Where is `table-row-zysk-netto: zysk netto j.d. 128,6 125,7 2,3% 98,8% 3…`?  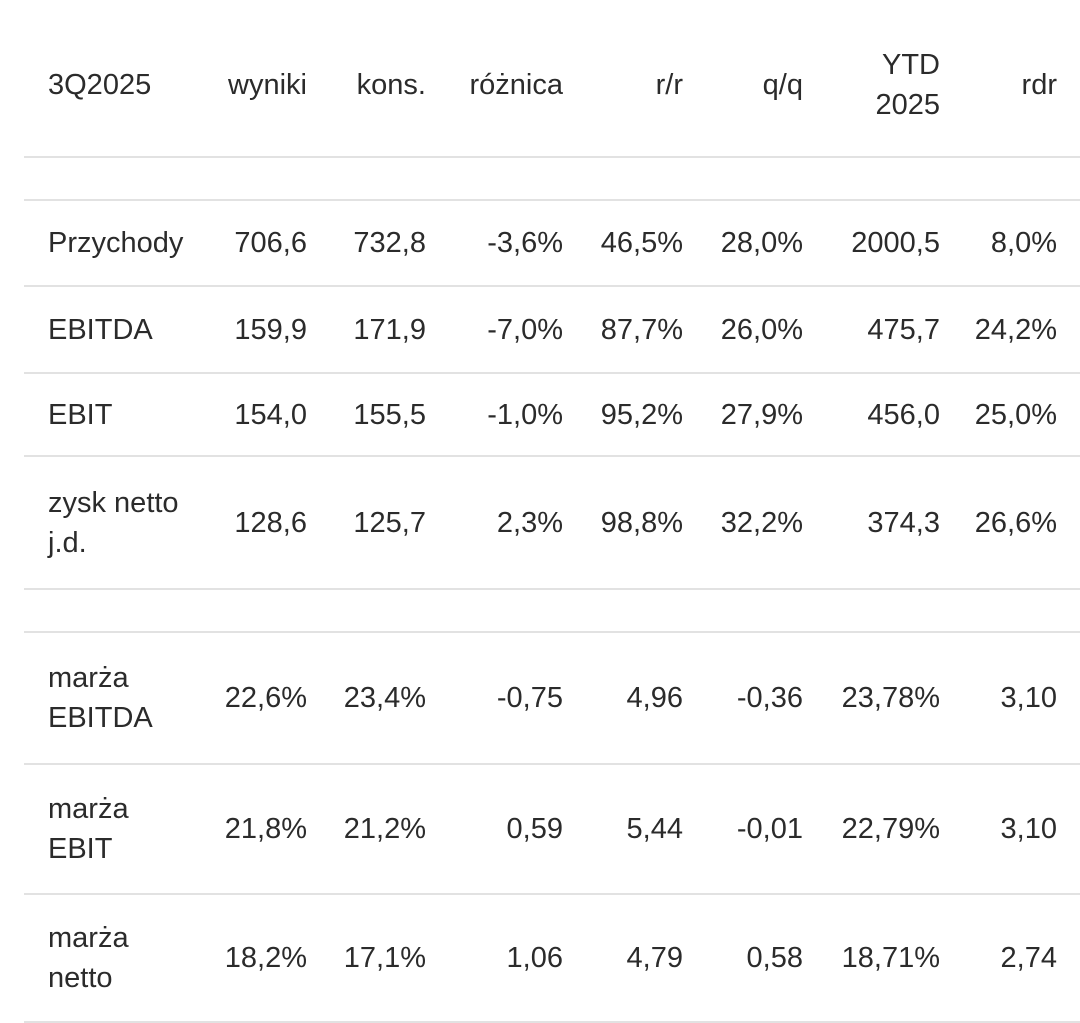 table-row-zysk-netto: zysk netto j.d. 128,6 125,7 2,3% 98,8% 3… is located at coordinates (552, 523).